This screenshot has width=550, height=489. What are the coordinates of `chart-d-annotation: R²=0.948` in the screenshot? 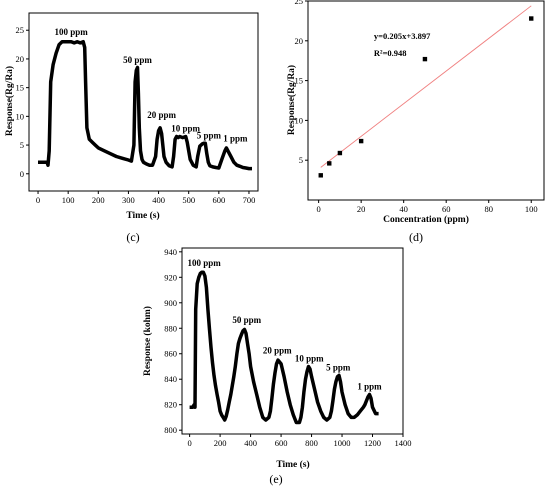 It's located at (390, 53).